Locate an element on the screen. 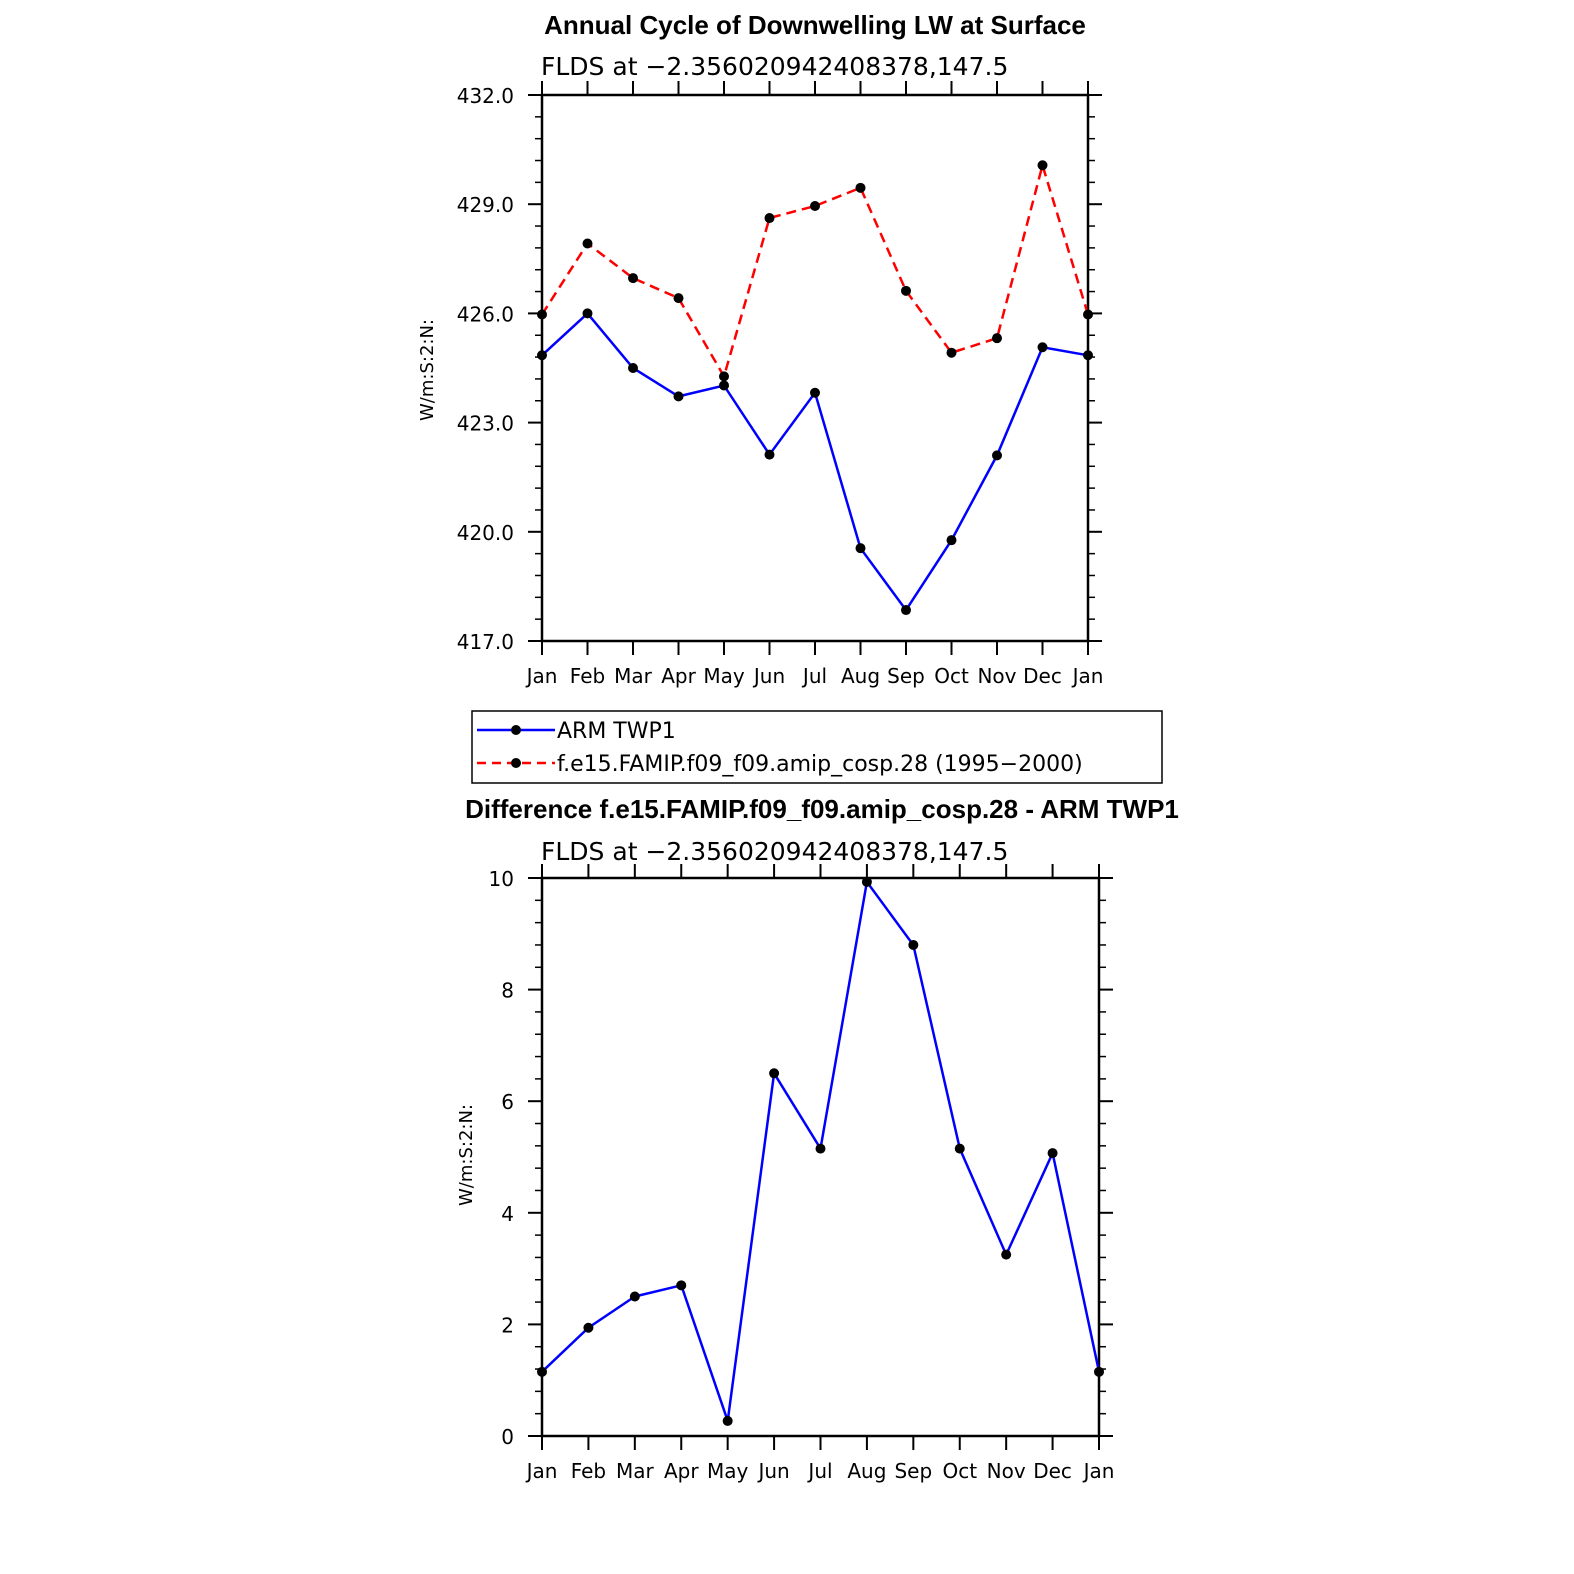  chart1-ytick-label: 429.0 is located at coordinates (485, 205).